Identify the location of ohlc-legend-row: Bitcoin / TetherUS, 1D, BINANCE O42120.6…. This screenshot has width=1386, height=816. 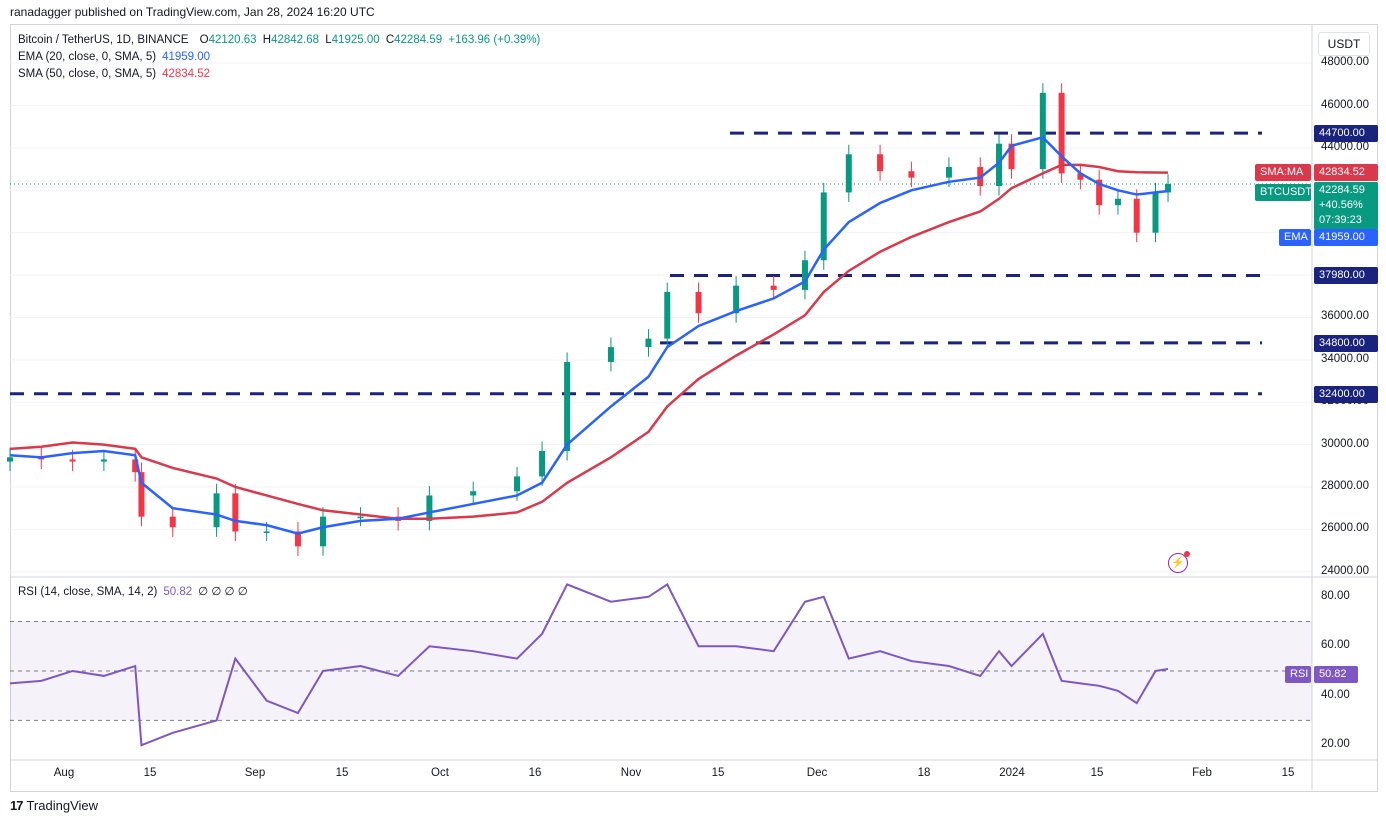
(280, 40).